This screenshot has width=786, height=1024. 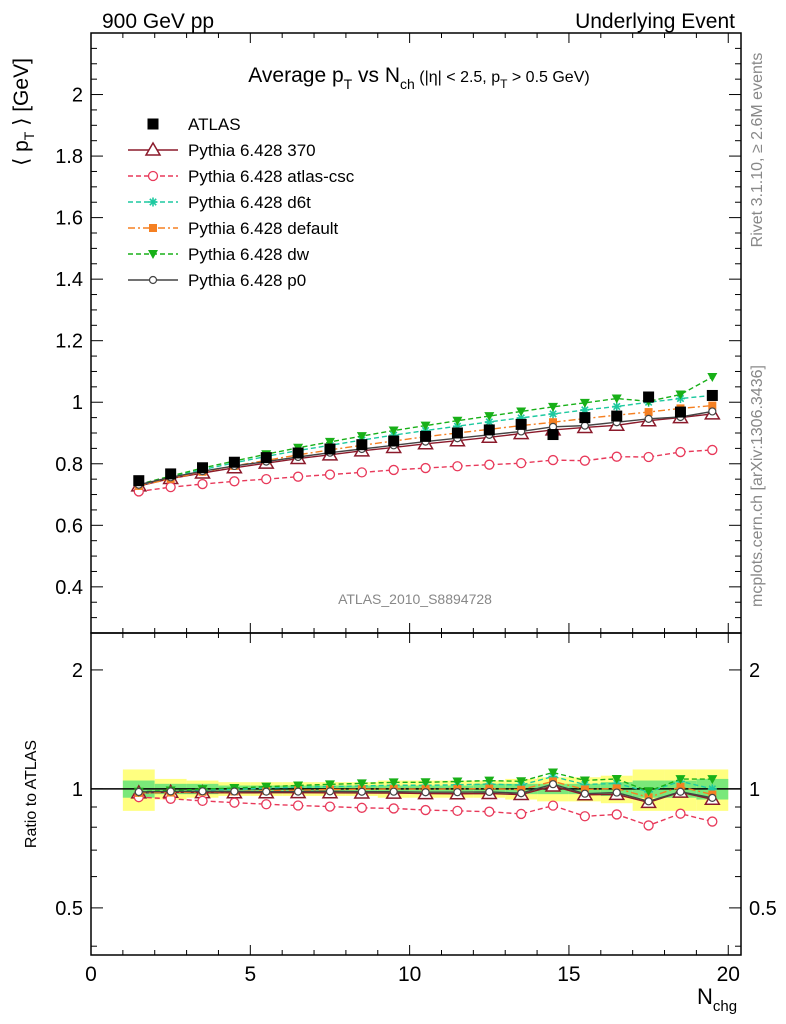 I want to click on legend-marker-p0, so click(x=153, y=280).